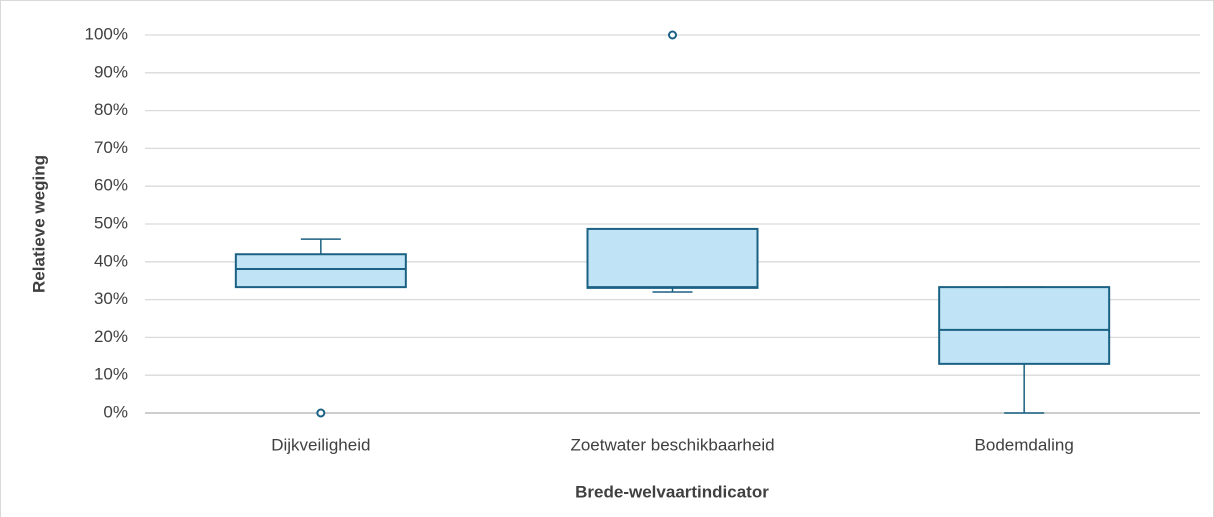 The height and width of the screenshot is (517, 1214). Describe the element at coordinates (1024, 444) in the screenshot. I see `x-tick-label: Bodemdaling` at that location.